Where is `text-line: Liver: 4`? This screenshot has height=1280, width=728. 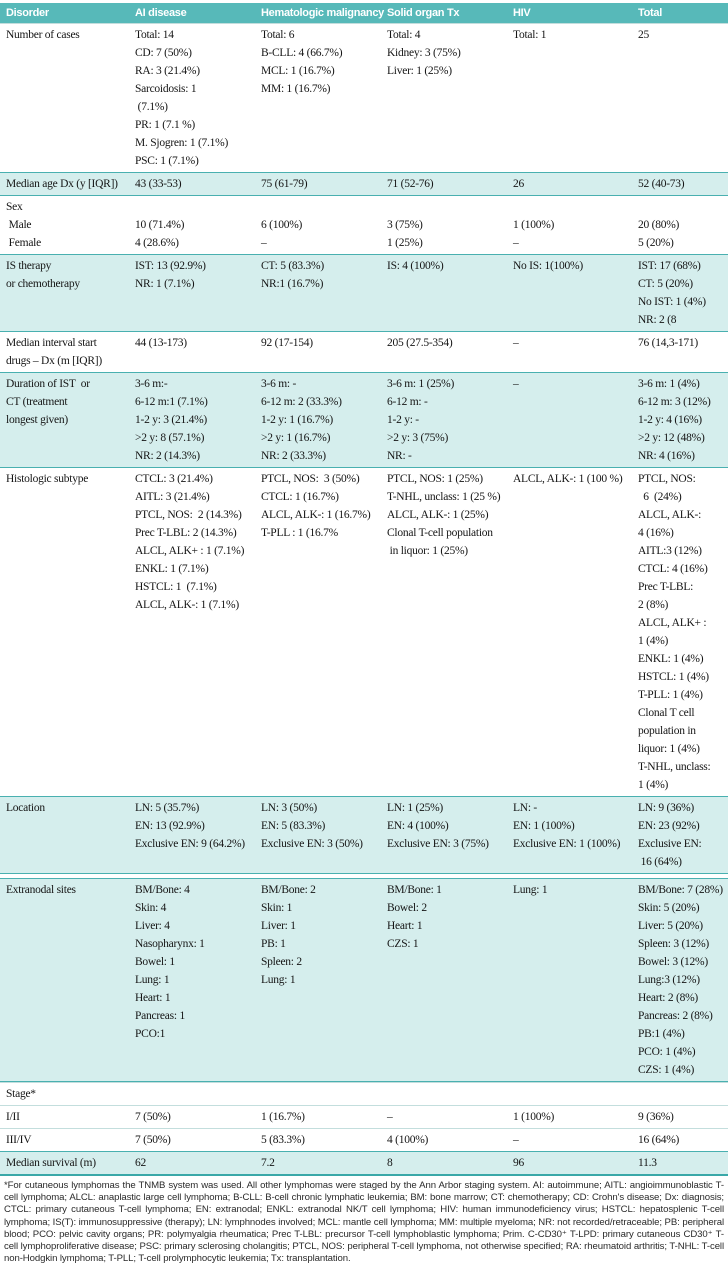 text-line: Liver: 4 is located at coordinates (152, 926).